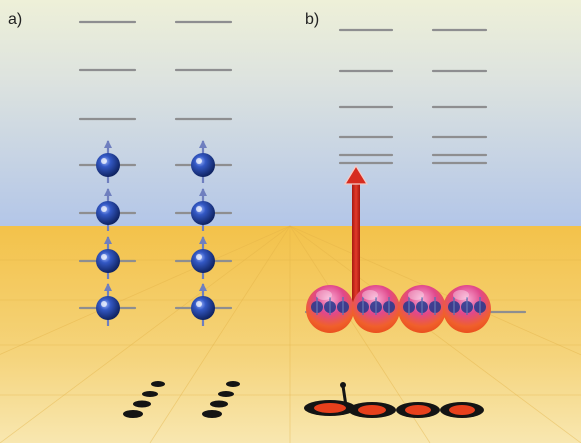  I want to click on panel-b-atoms, so click(398, 309).